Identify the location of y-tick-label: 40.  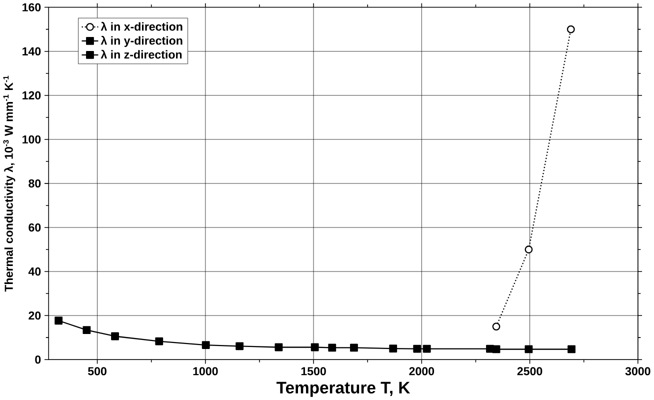
(34, 271).